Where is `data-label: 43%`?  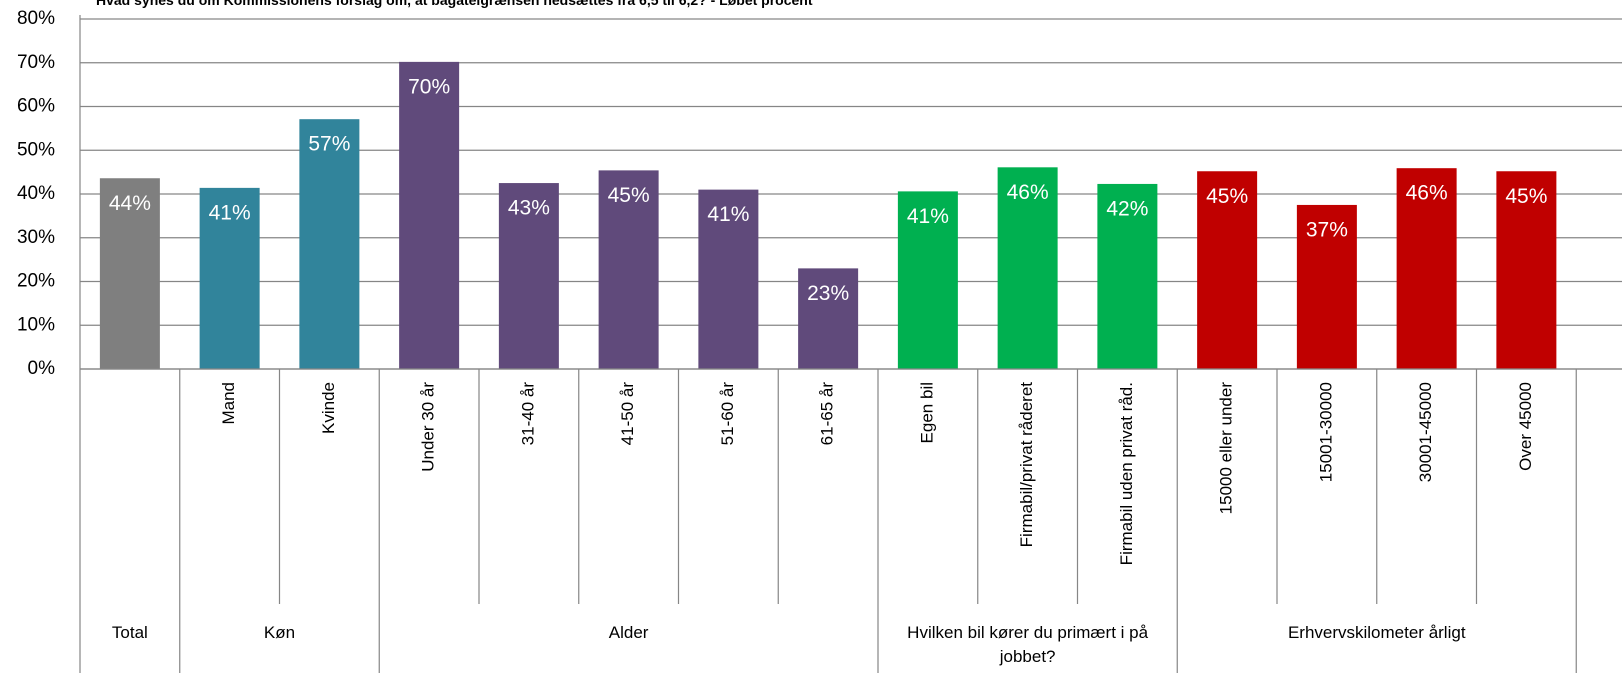 data-label: 43% is located at coordinates (529, 208).